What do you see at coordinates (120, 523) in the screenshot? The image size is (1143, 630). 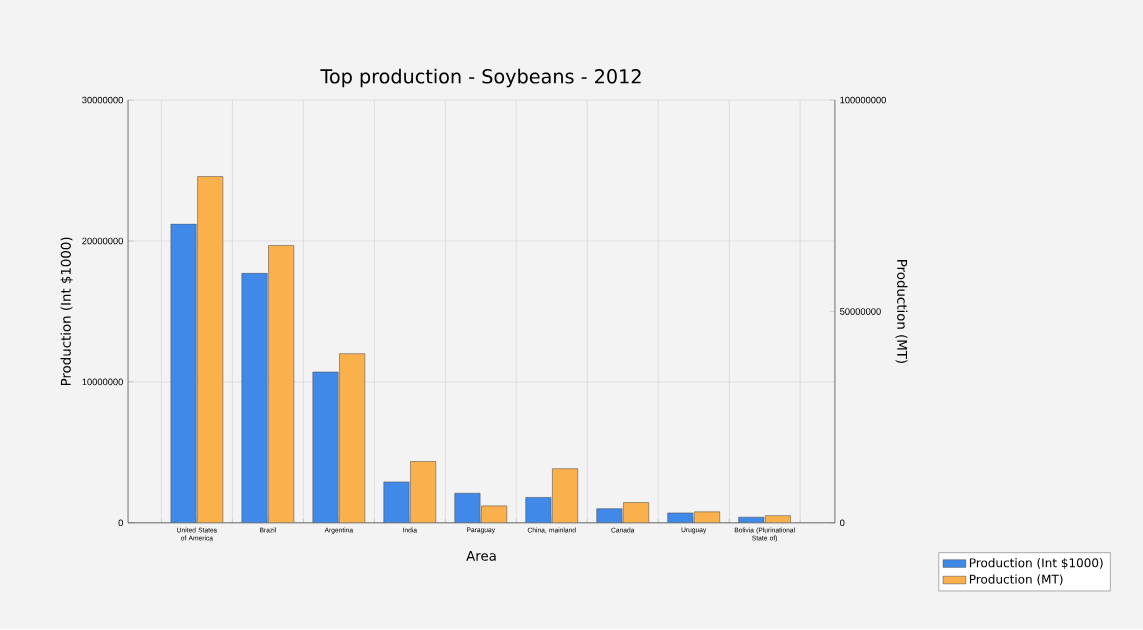 I see `y-tick-label: 0` at bounding box center [120, 523].